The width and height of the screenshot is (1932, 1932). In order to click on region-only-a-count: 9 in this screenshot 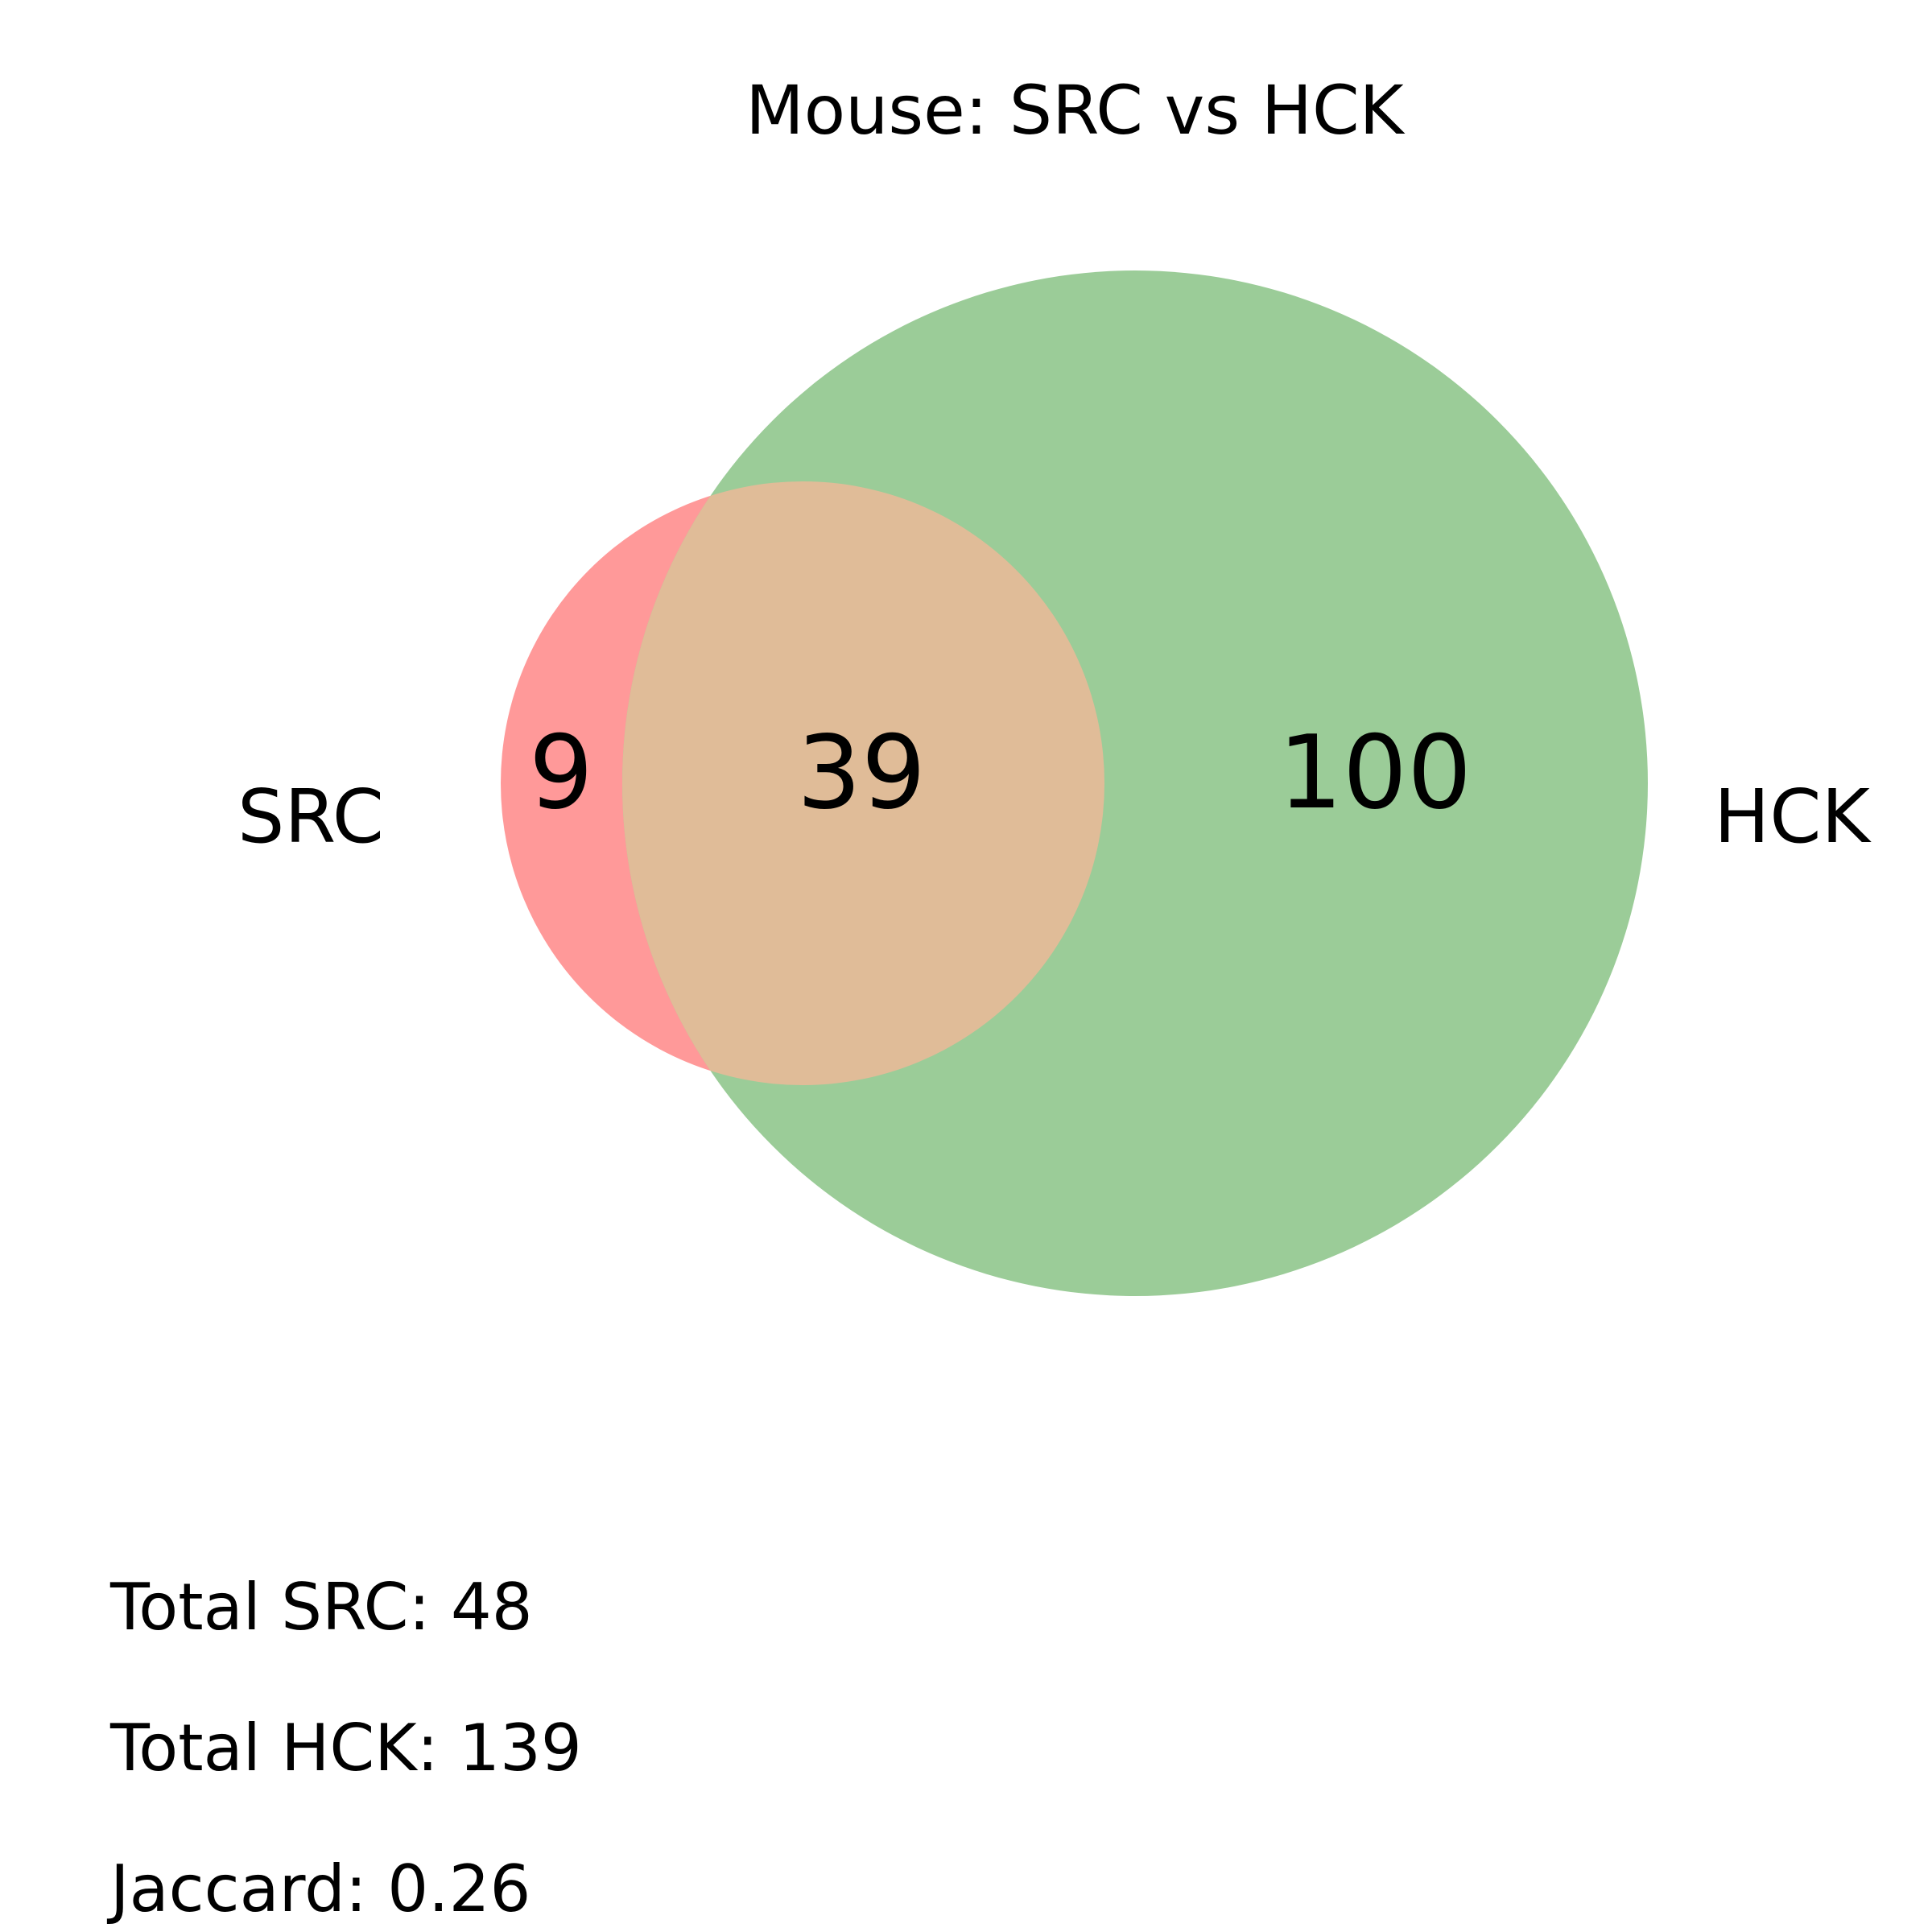, I will do `click(561, 772)`.